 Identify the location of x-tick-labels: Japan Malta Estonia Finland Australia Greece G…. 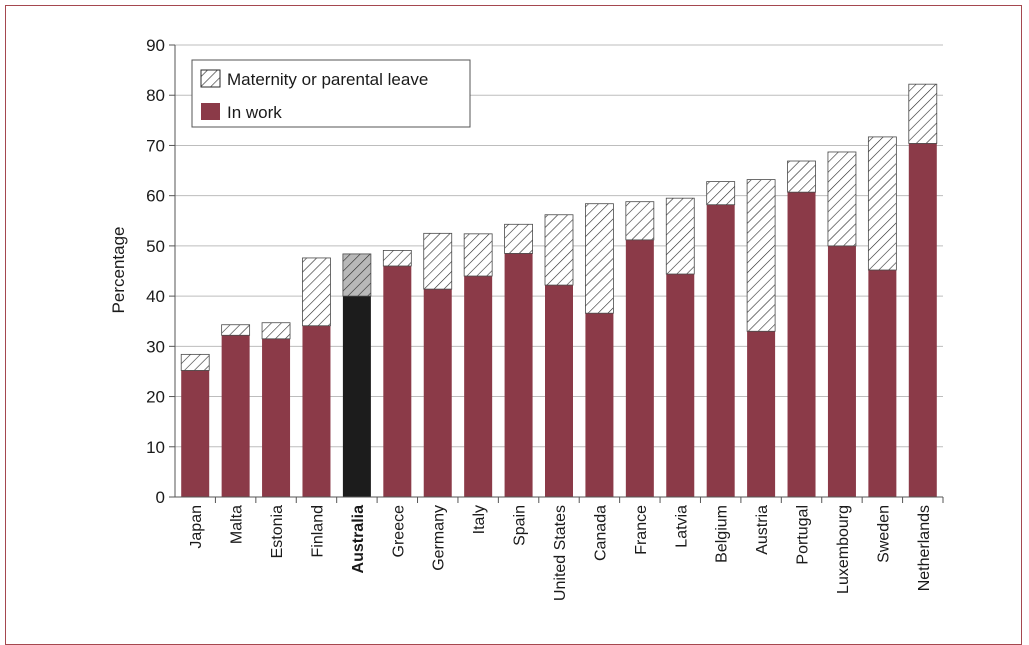
(560, 553).